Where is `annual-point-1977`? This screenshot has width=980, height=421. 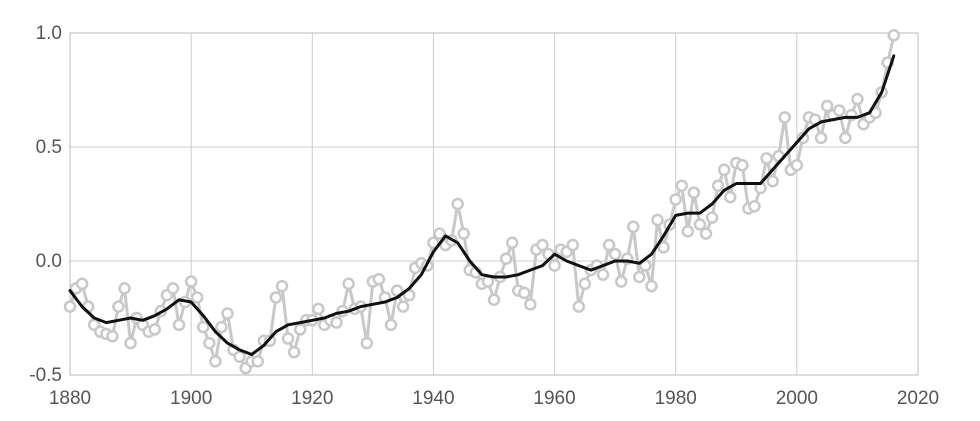
annual-point-1977 is located at coordinates (657, 220).